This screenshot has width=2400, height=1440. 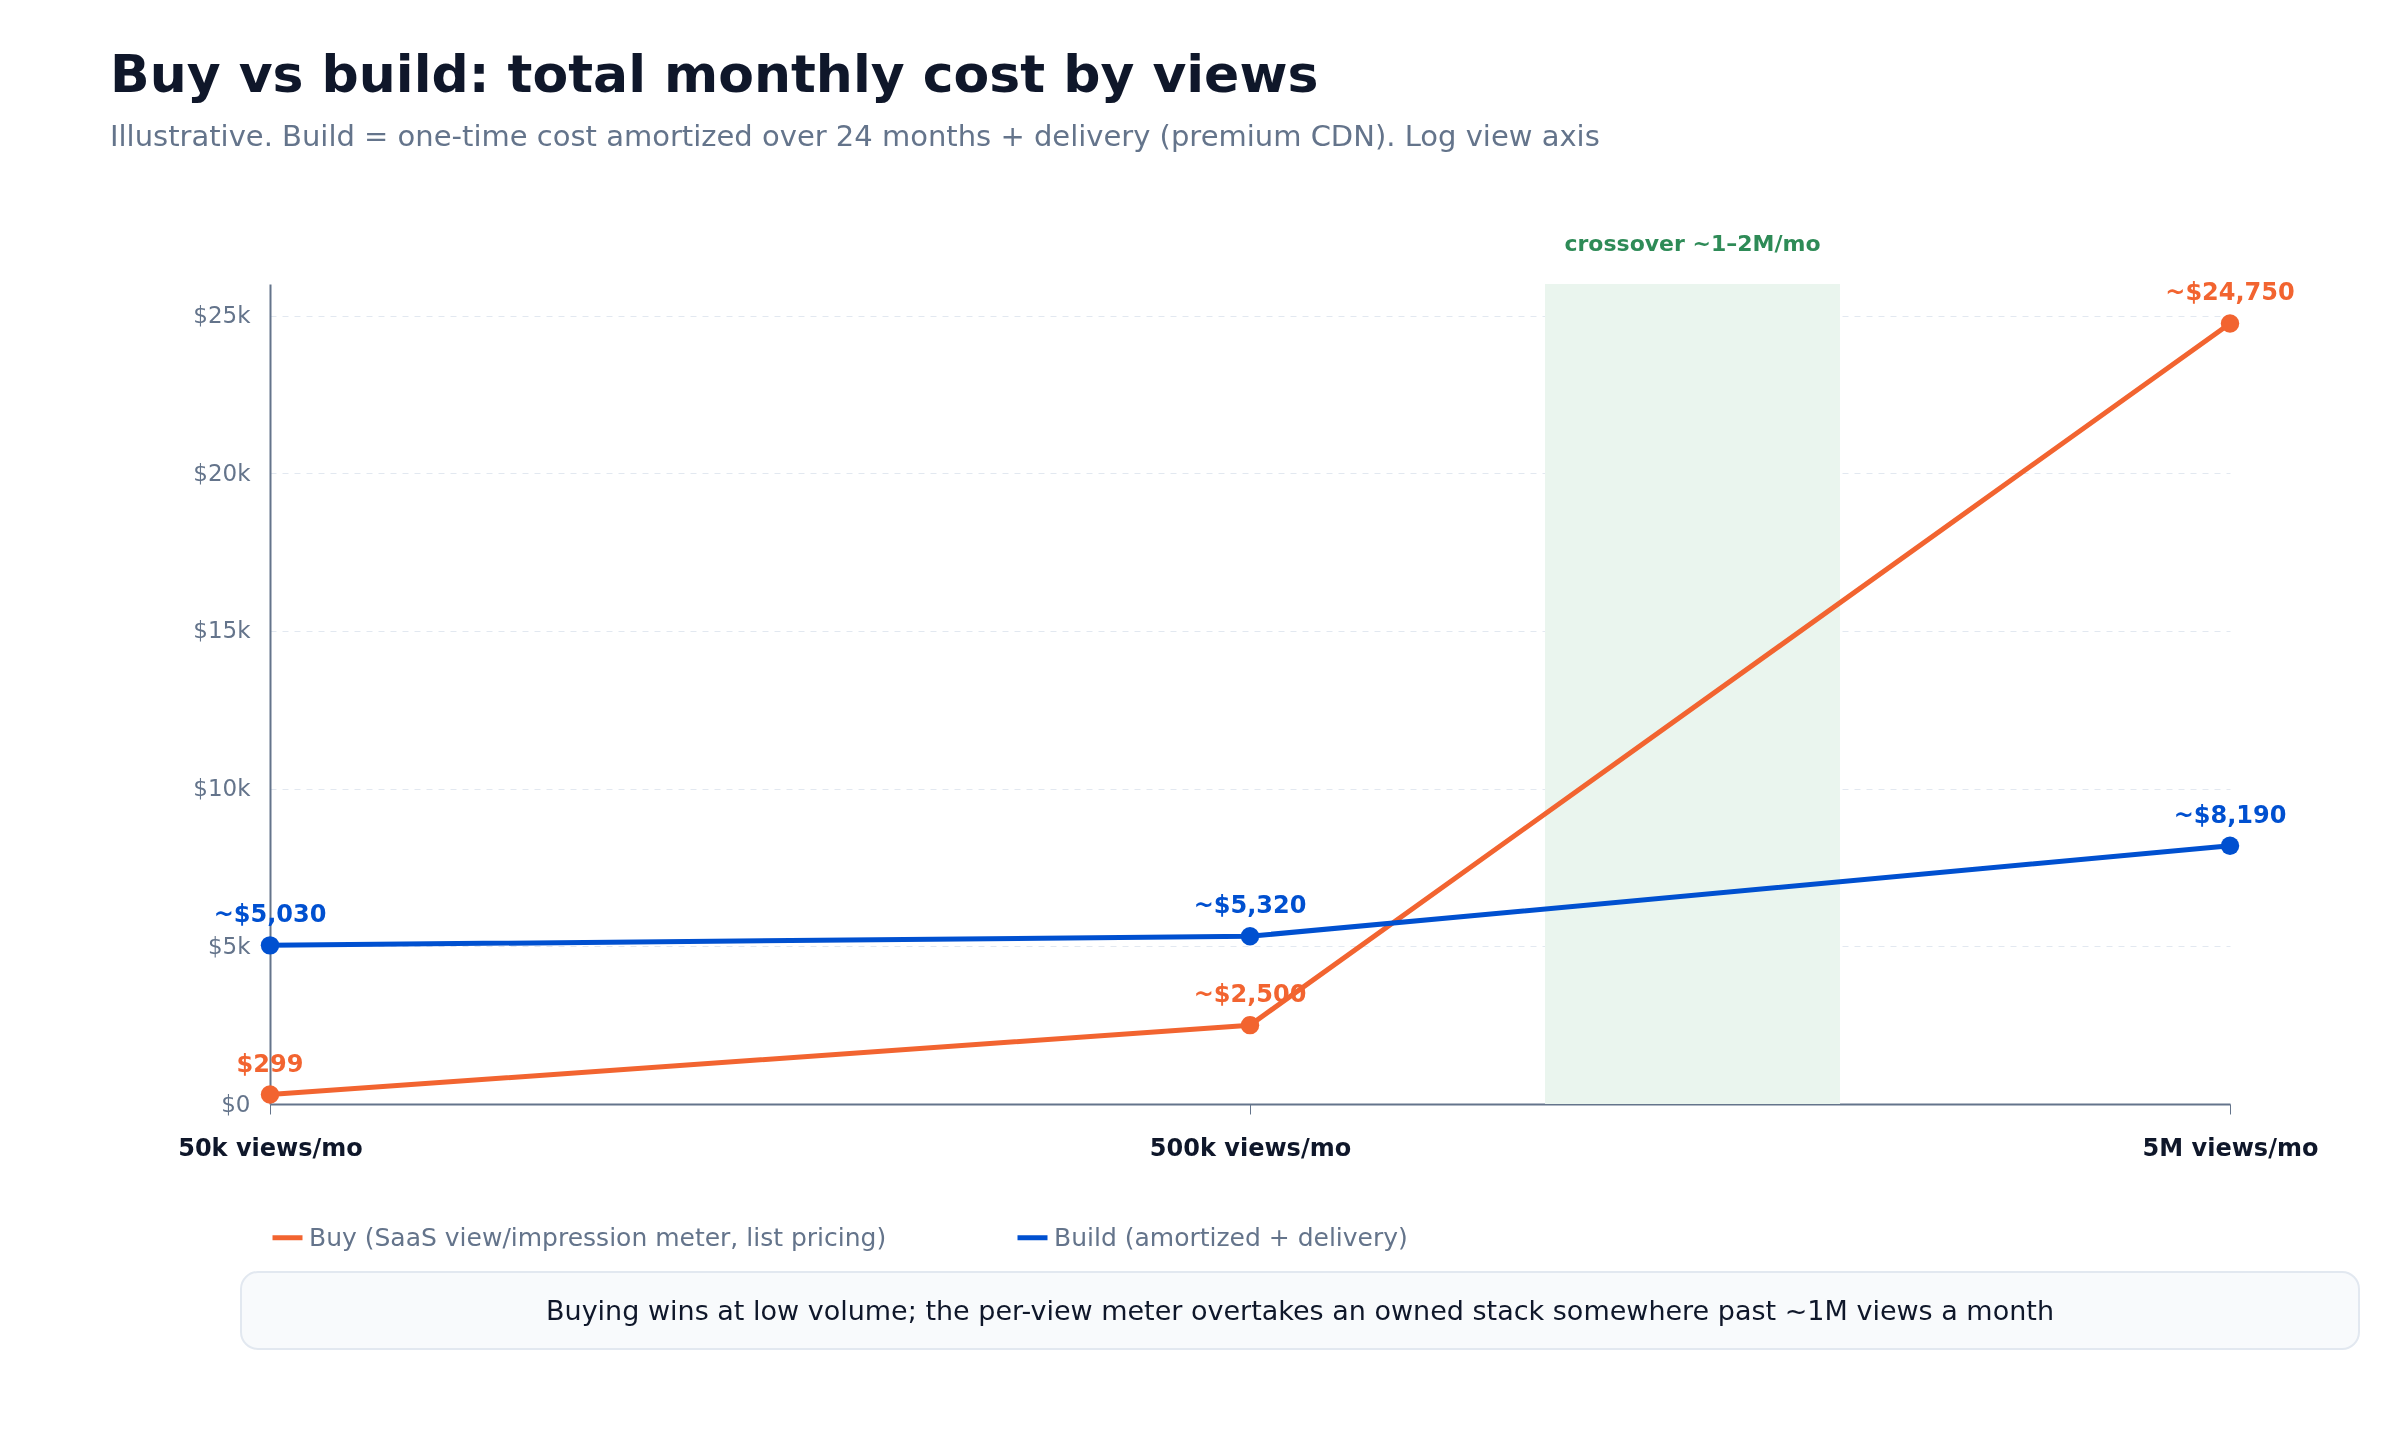 I want to click on y-tick-label: $0, so click(x=236, y=1103).